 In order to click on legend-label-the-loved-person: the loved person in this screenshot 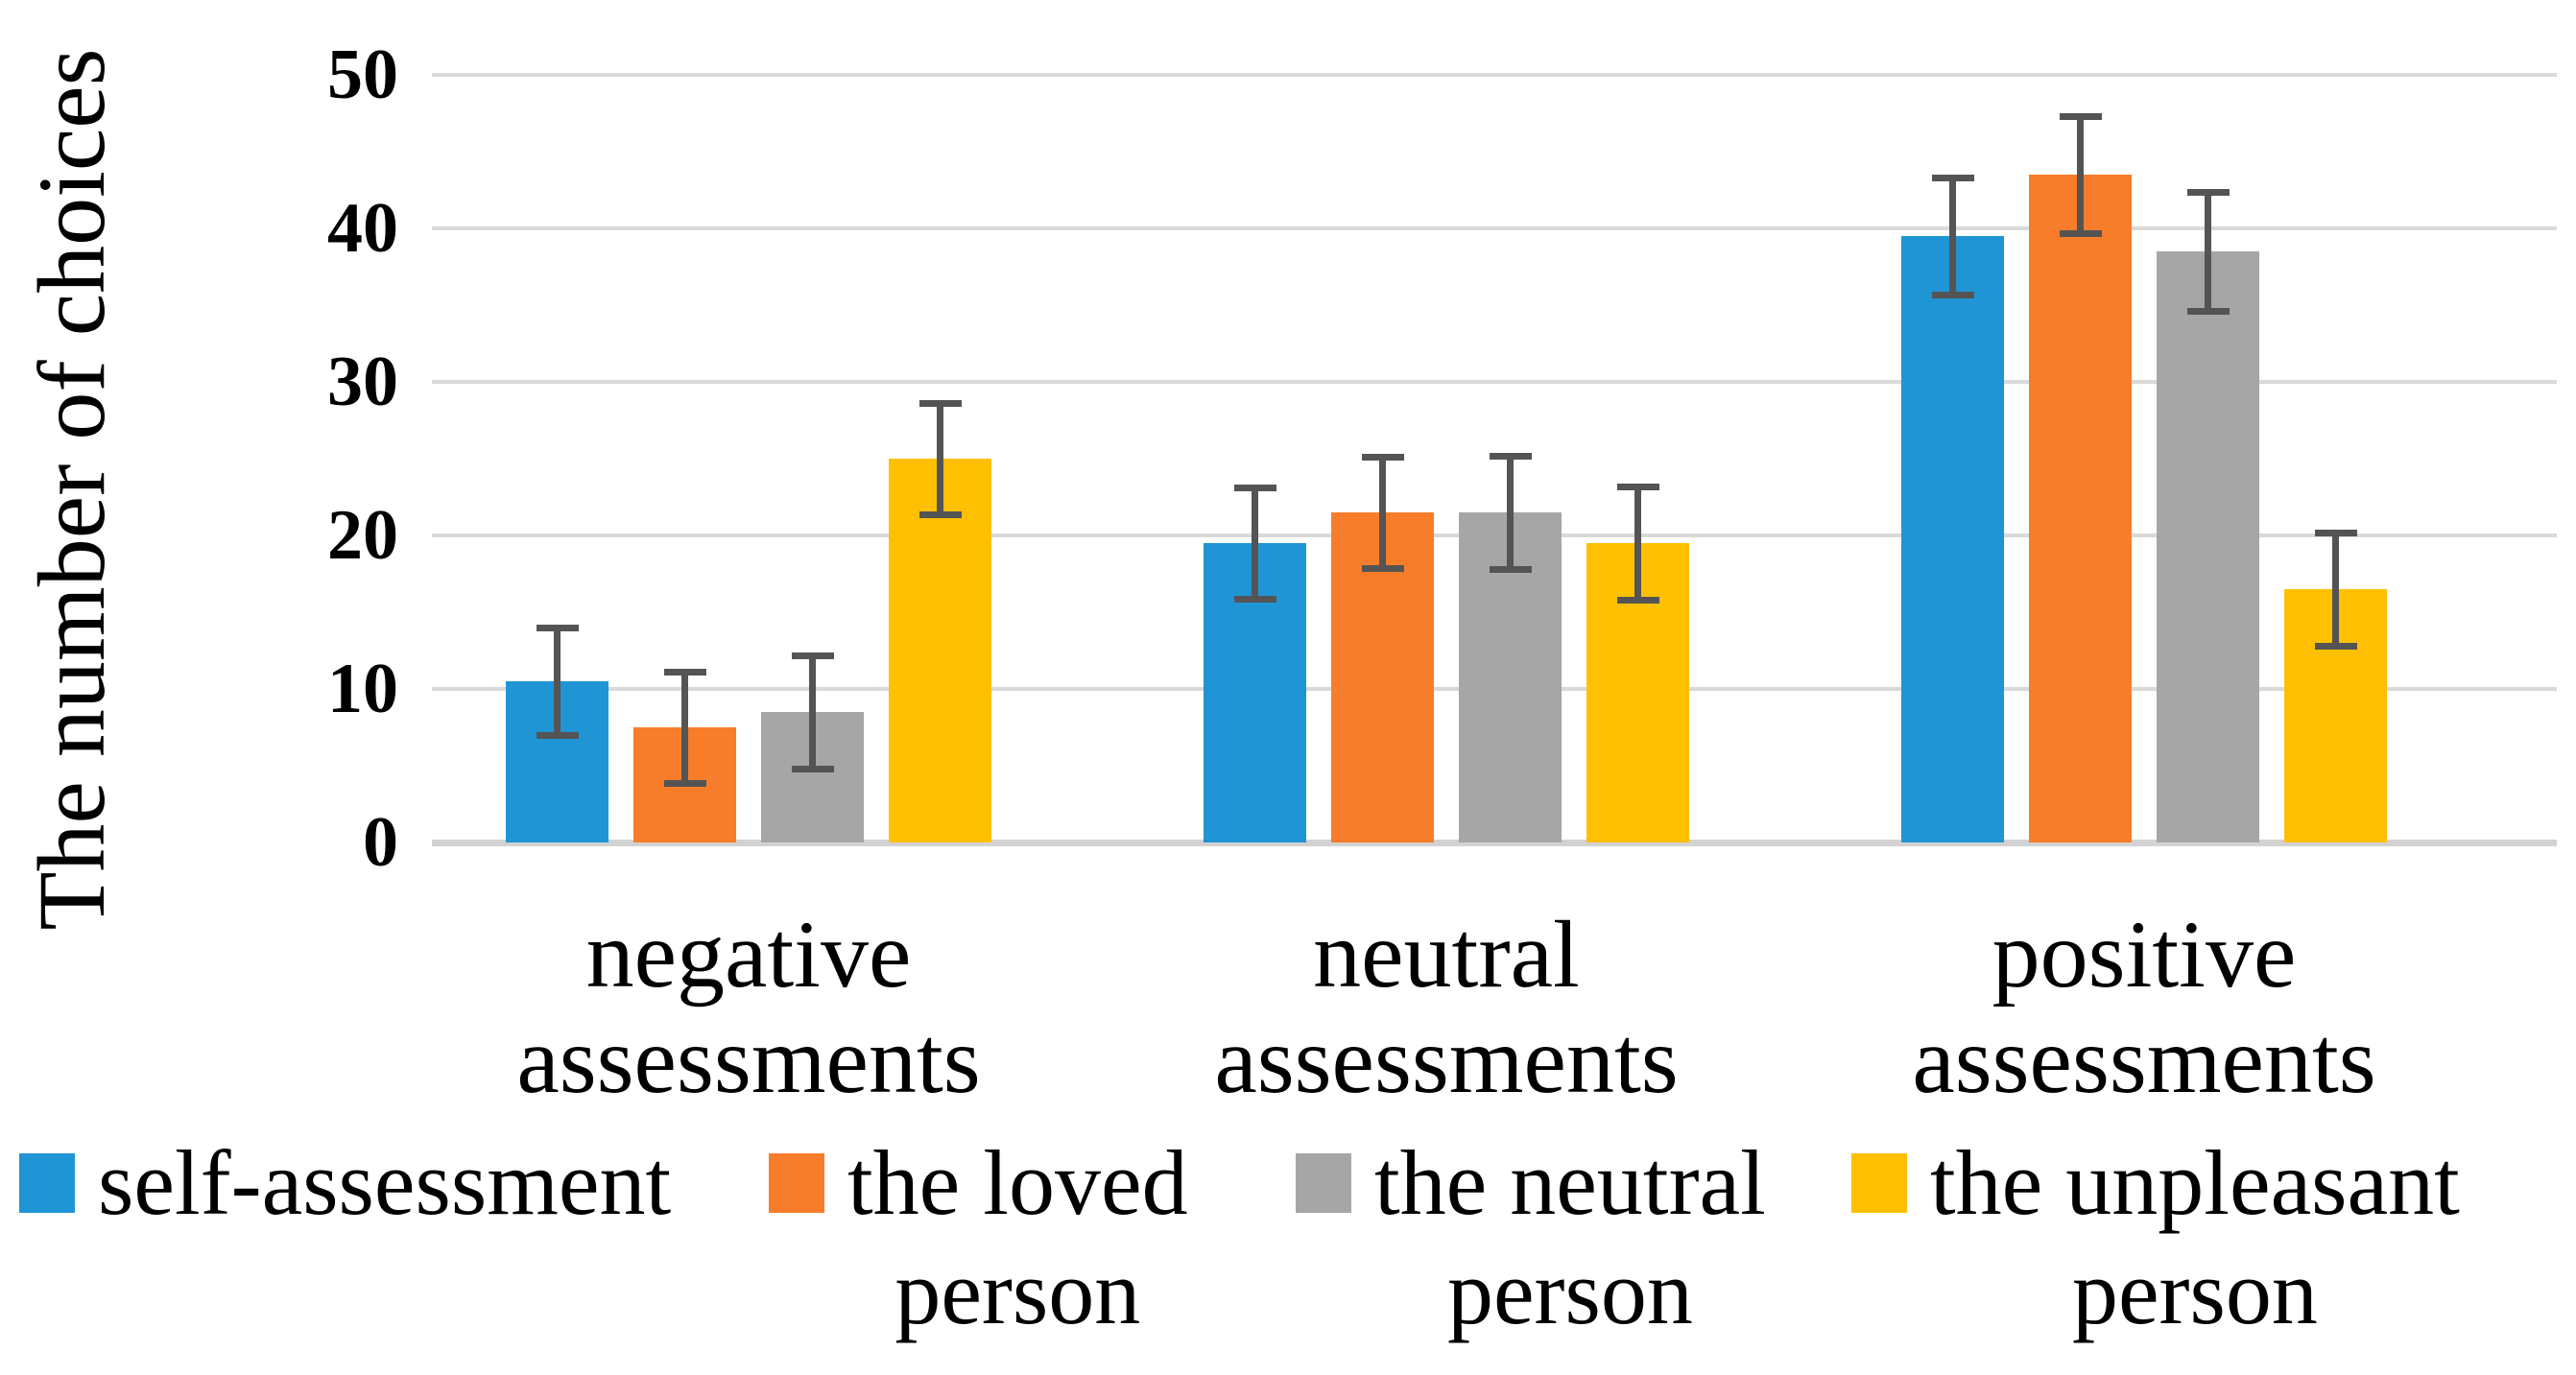, I will do `click(1017, 1237)`.